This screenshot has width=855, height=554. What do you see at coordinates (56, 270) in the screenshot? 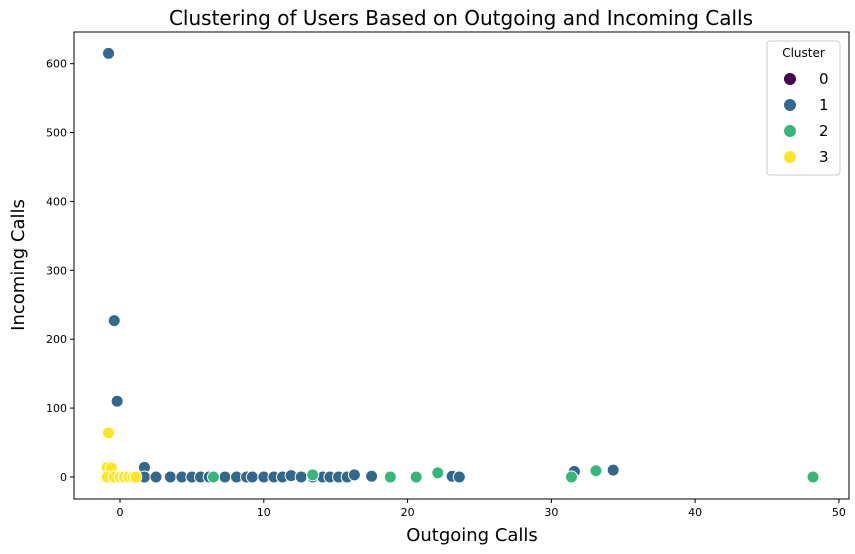
I see `y-tick-label: 300` at bounding box center [56, 270].